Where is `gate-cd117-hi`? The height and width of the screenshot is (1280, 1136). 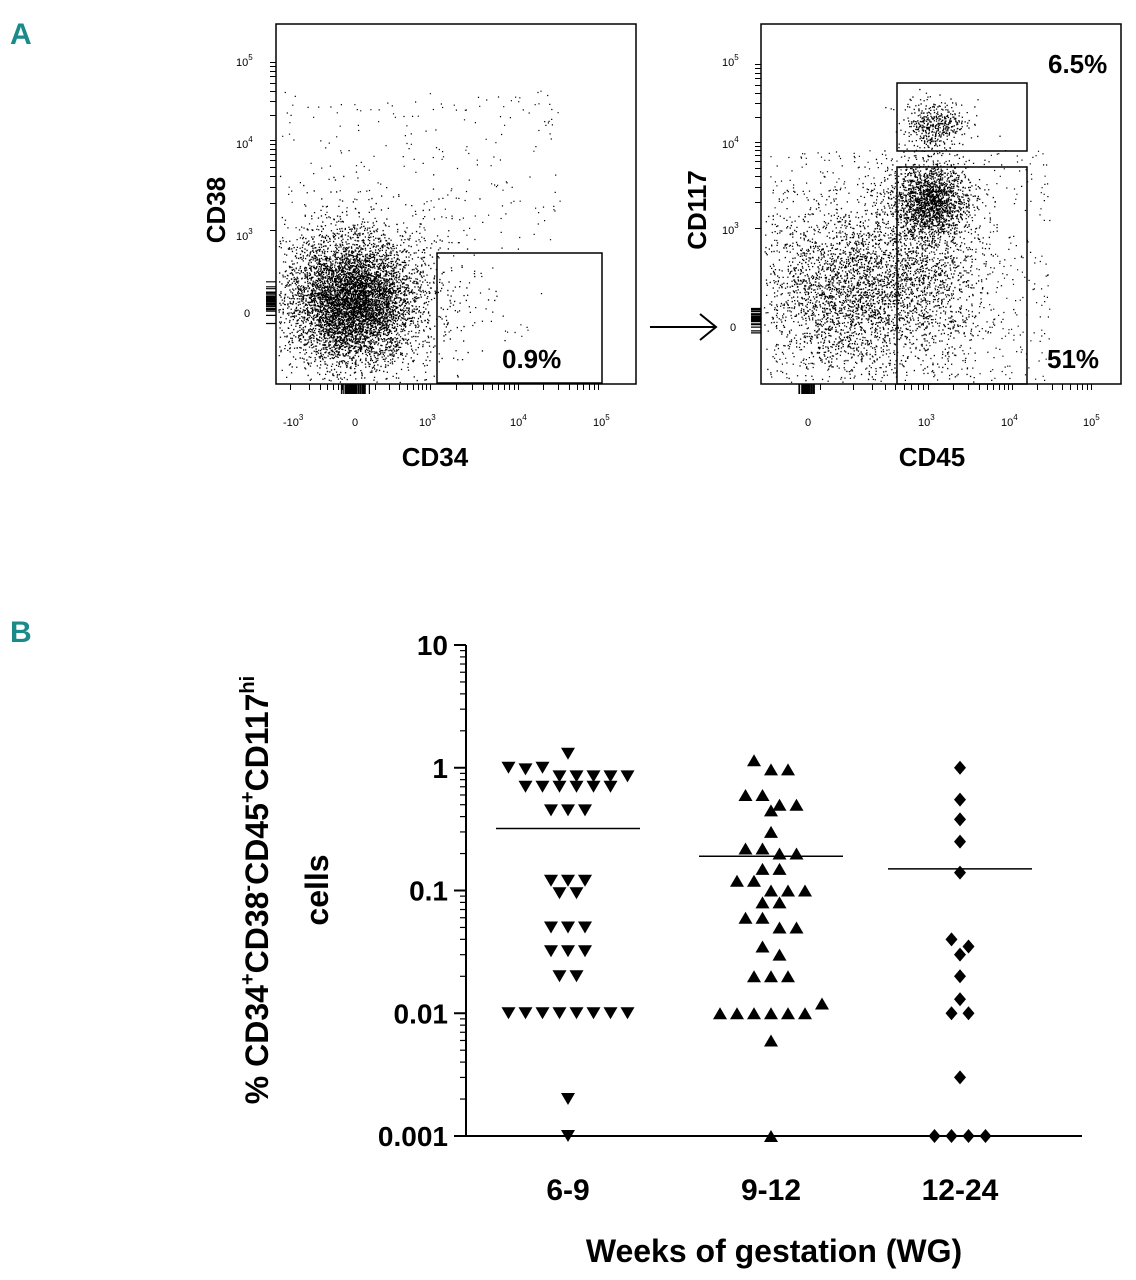
gate-cd117-hi is located at coordinates (962, 117).